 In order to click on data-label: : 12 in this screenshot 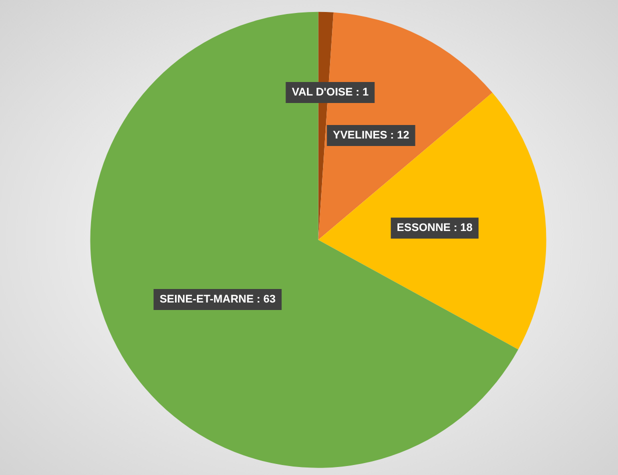, I will do `click(400, 135)`.